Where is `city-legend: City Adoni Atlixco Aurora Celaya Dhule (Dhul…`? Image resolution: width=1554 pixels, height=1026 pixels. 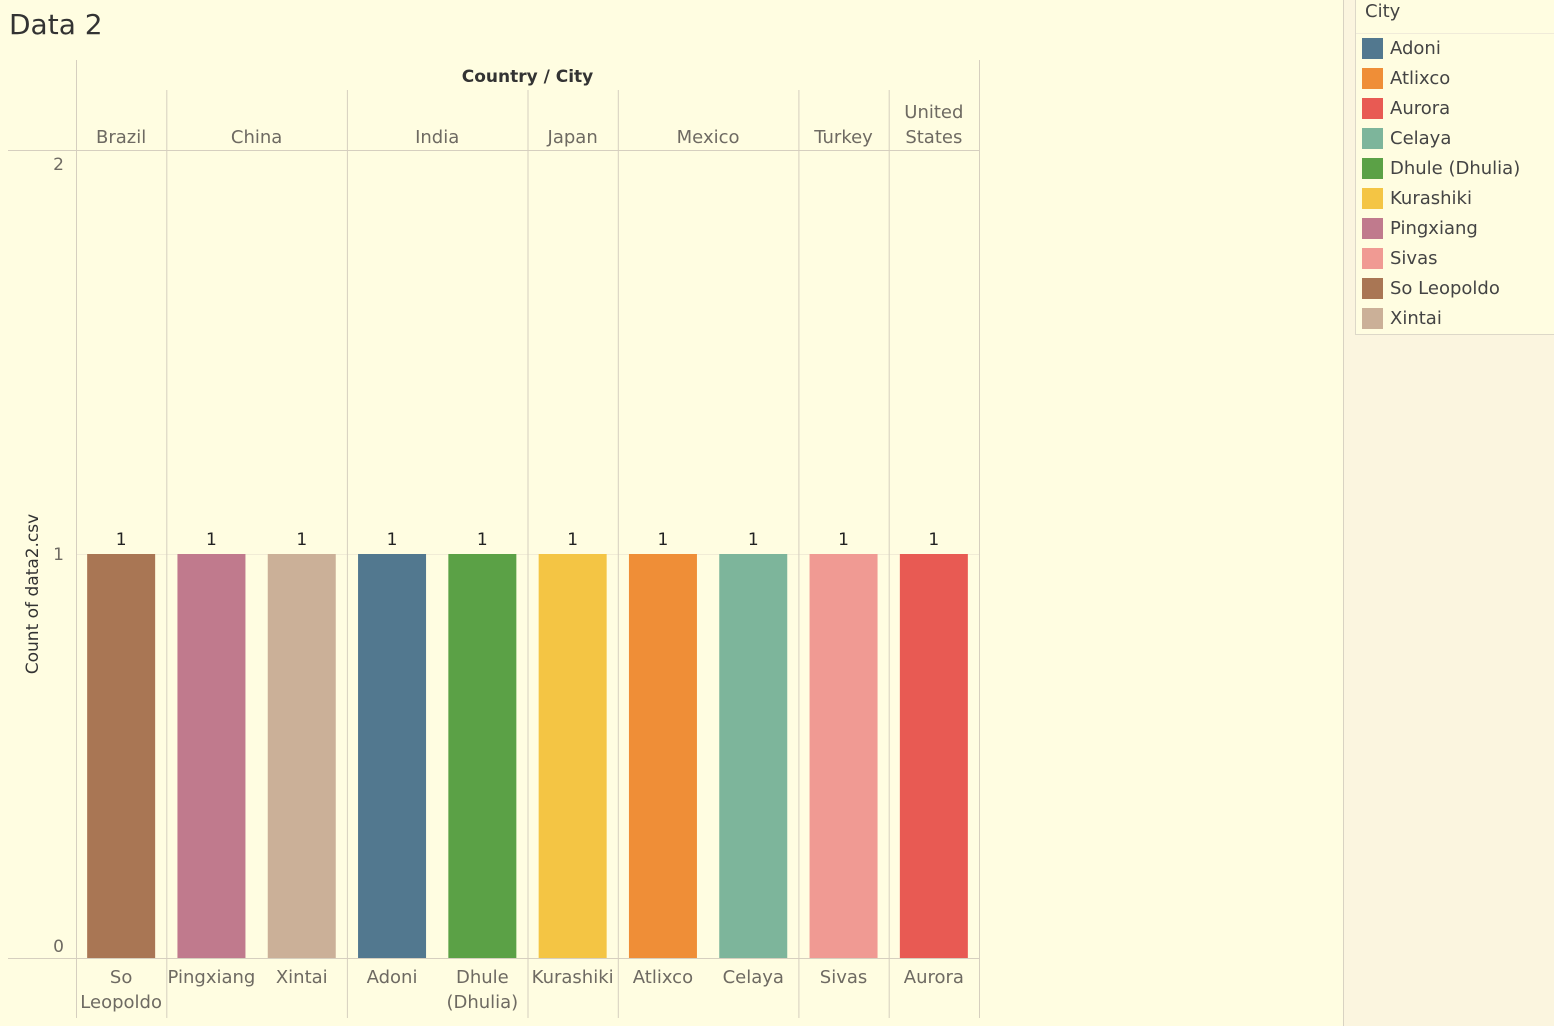 city-legend: City Adoni Atlixco Aurora Celaya Dhule (Dhul… is located at coordinates (1454, 167).